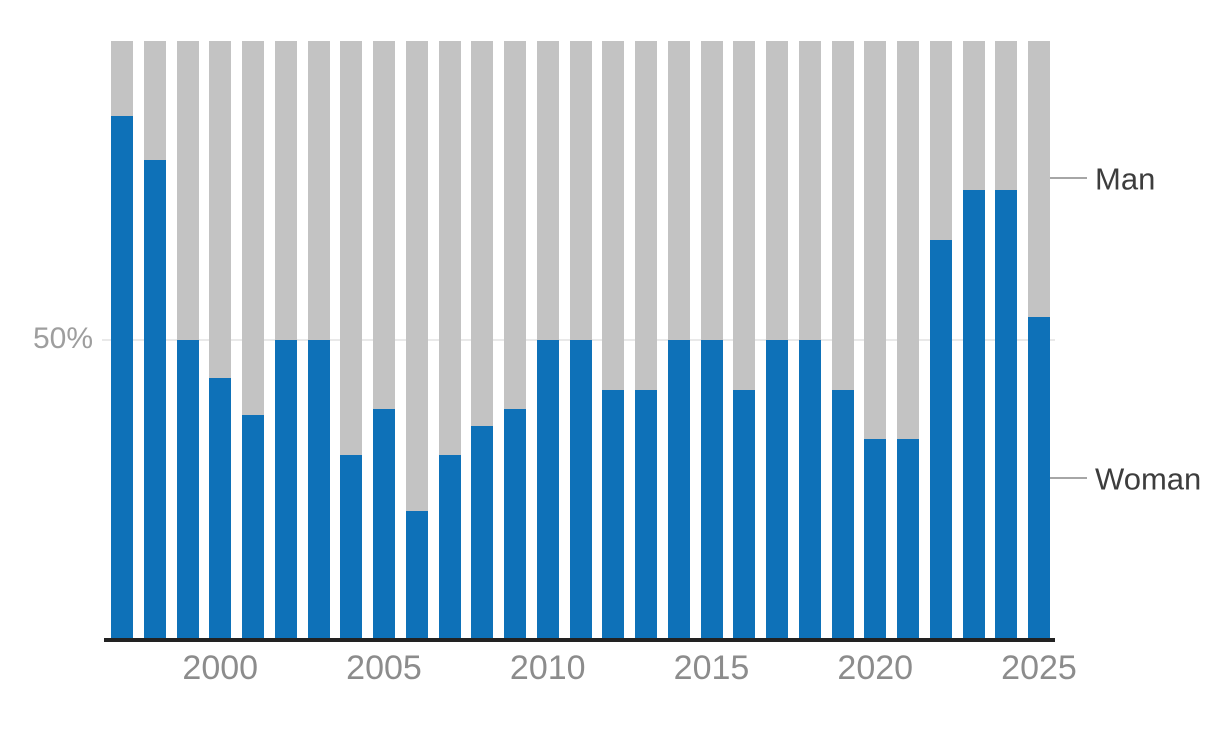  I want to click on bar-2022, so click(940, 339).